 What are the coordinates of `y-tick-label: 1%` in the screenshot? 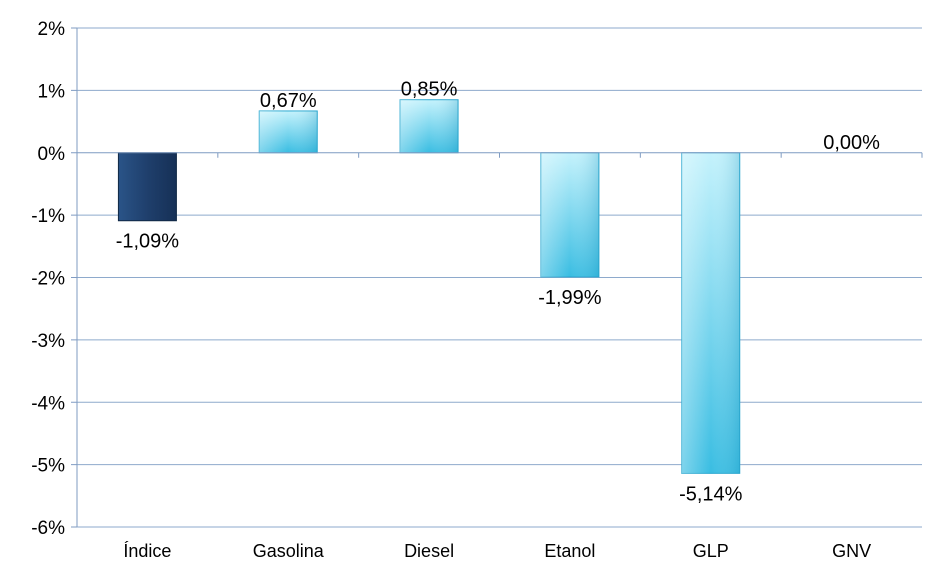 It's located at (52, 91).